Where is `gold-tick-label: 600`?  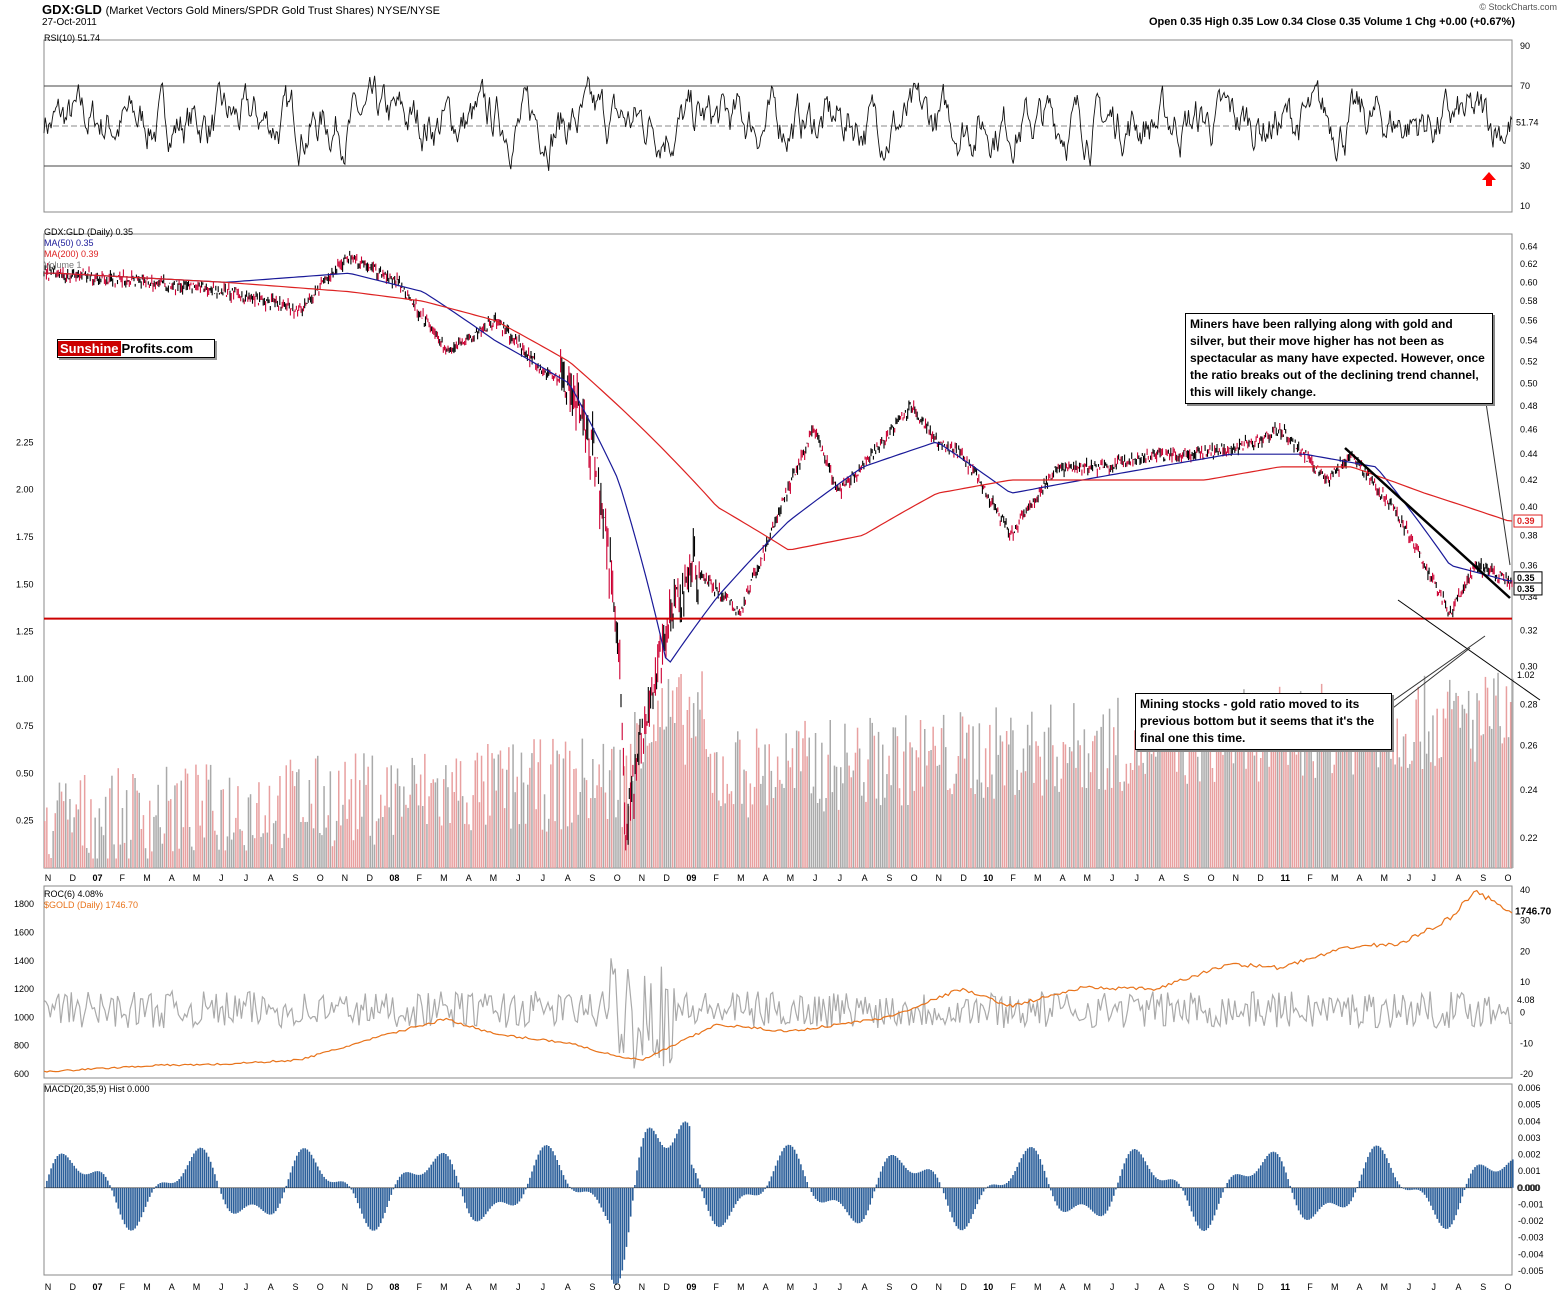 gold-tick-label: 600 is located at coordinates (21, 1074).